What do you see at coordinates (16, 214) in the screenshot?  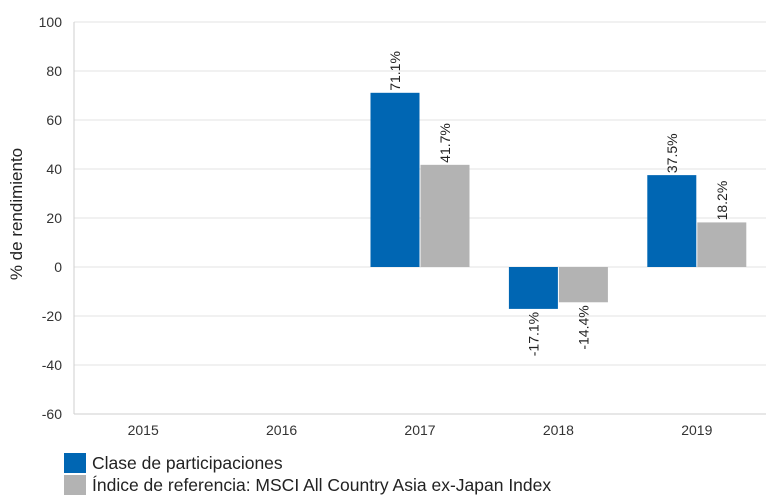 I see `y-axis-label: % de rendimiento` at bounding box center [16, 214].